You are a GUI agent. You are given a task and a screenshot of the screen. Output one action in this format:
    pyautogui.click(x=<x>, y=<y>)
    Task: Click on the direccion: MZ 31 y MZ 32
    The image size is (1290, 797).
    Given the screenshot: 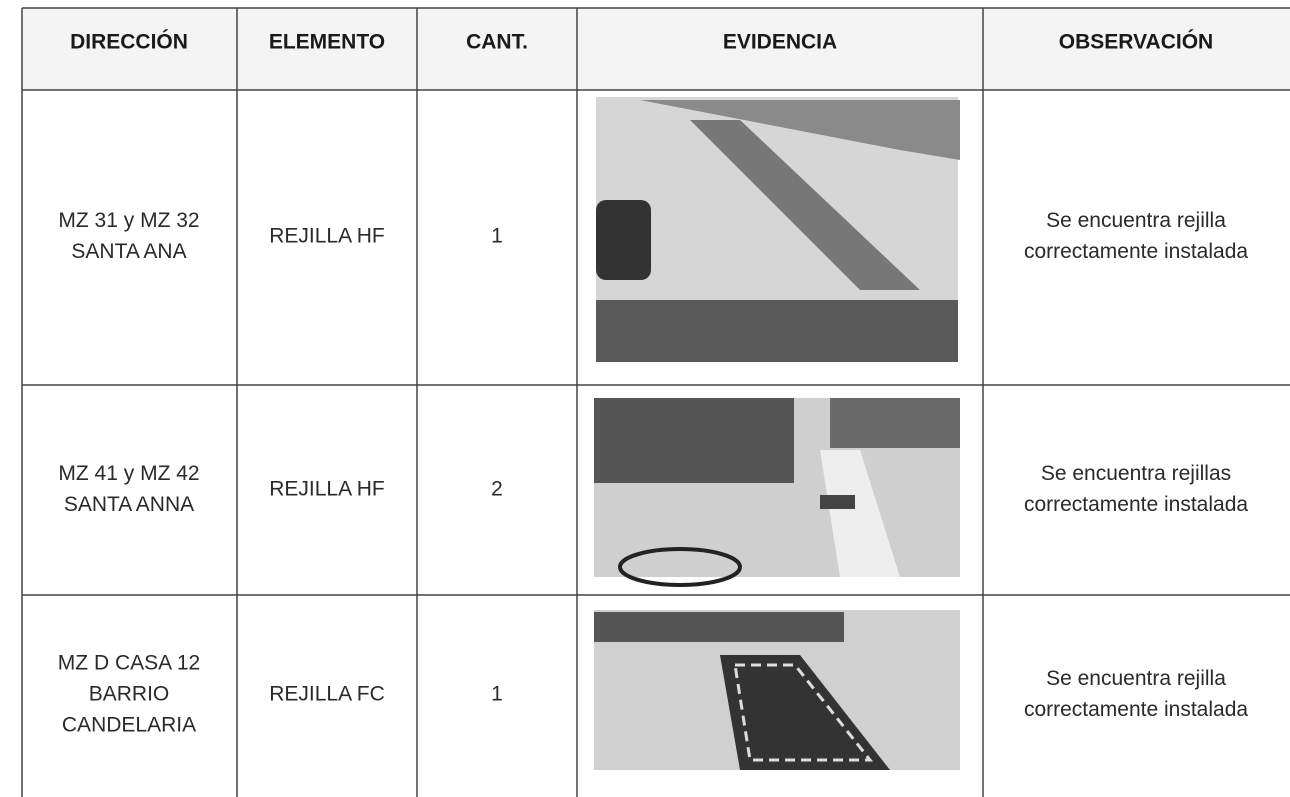 What is the action you would take?
    pyautogui.click(x=128, y=220)
    